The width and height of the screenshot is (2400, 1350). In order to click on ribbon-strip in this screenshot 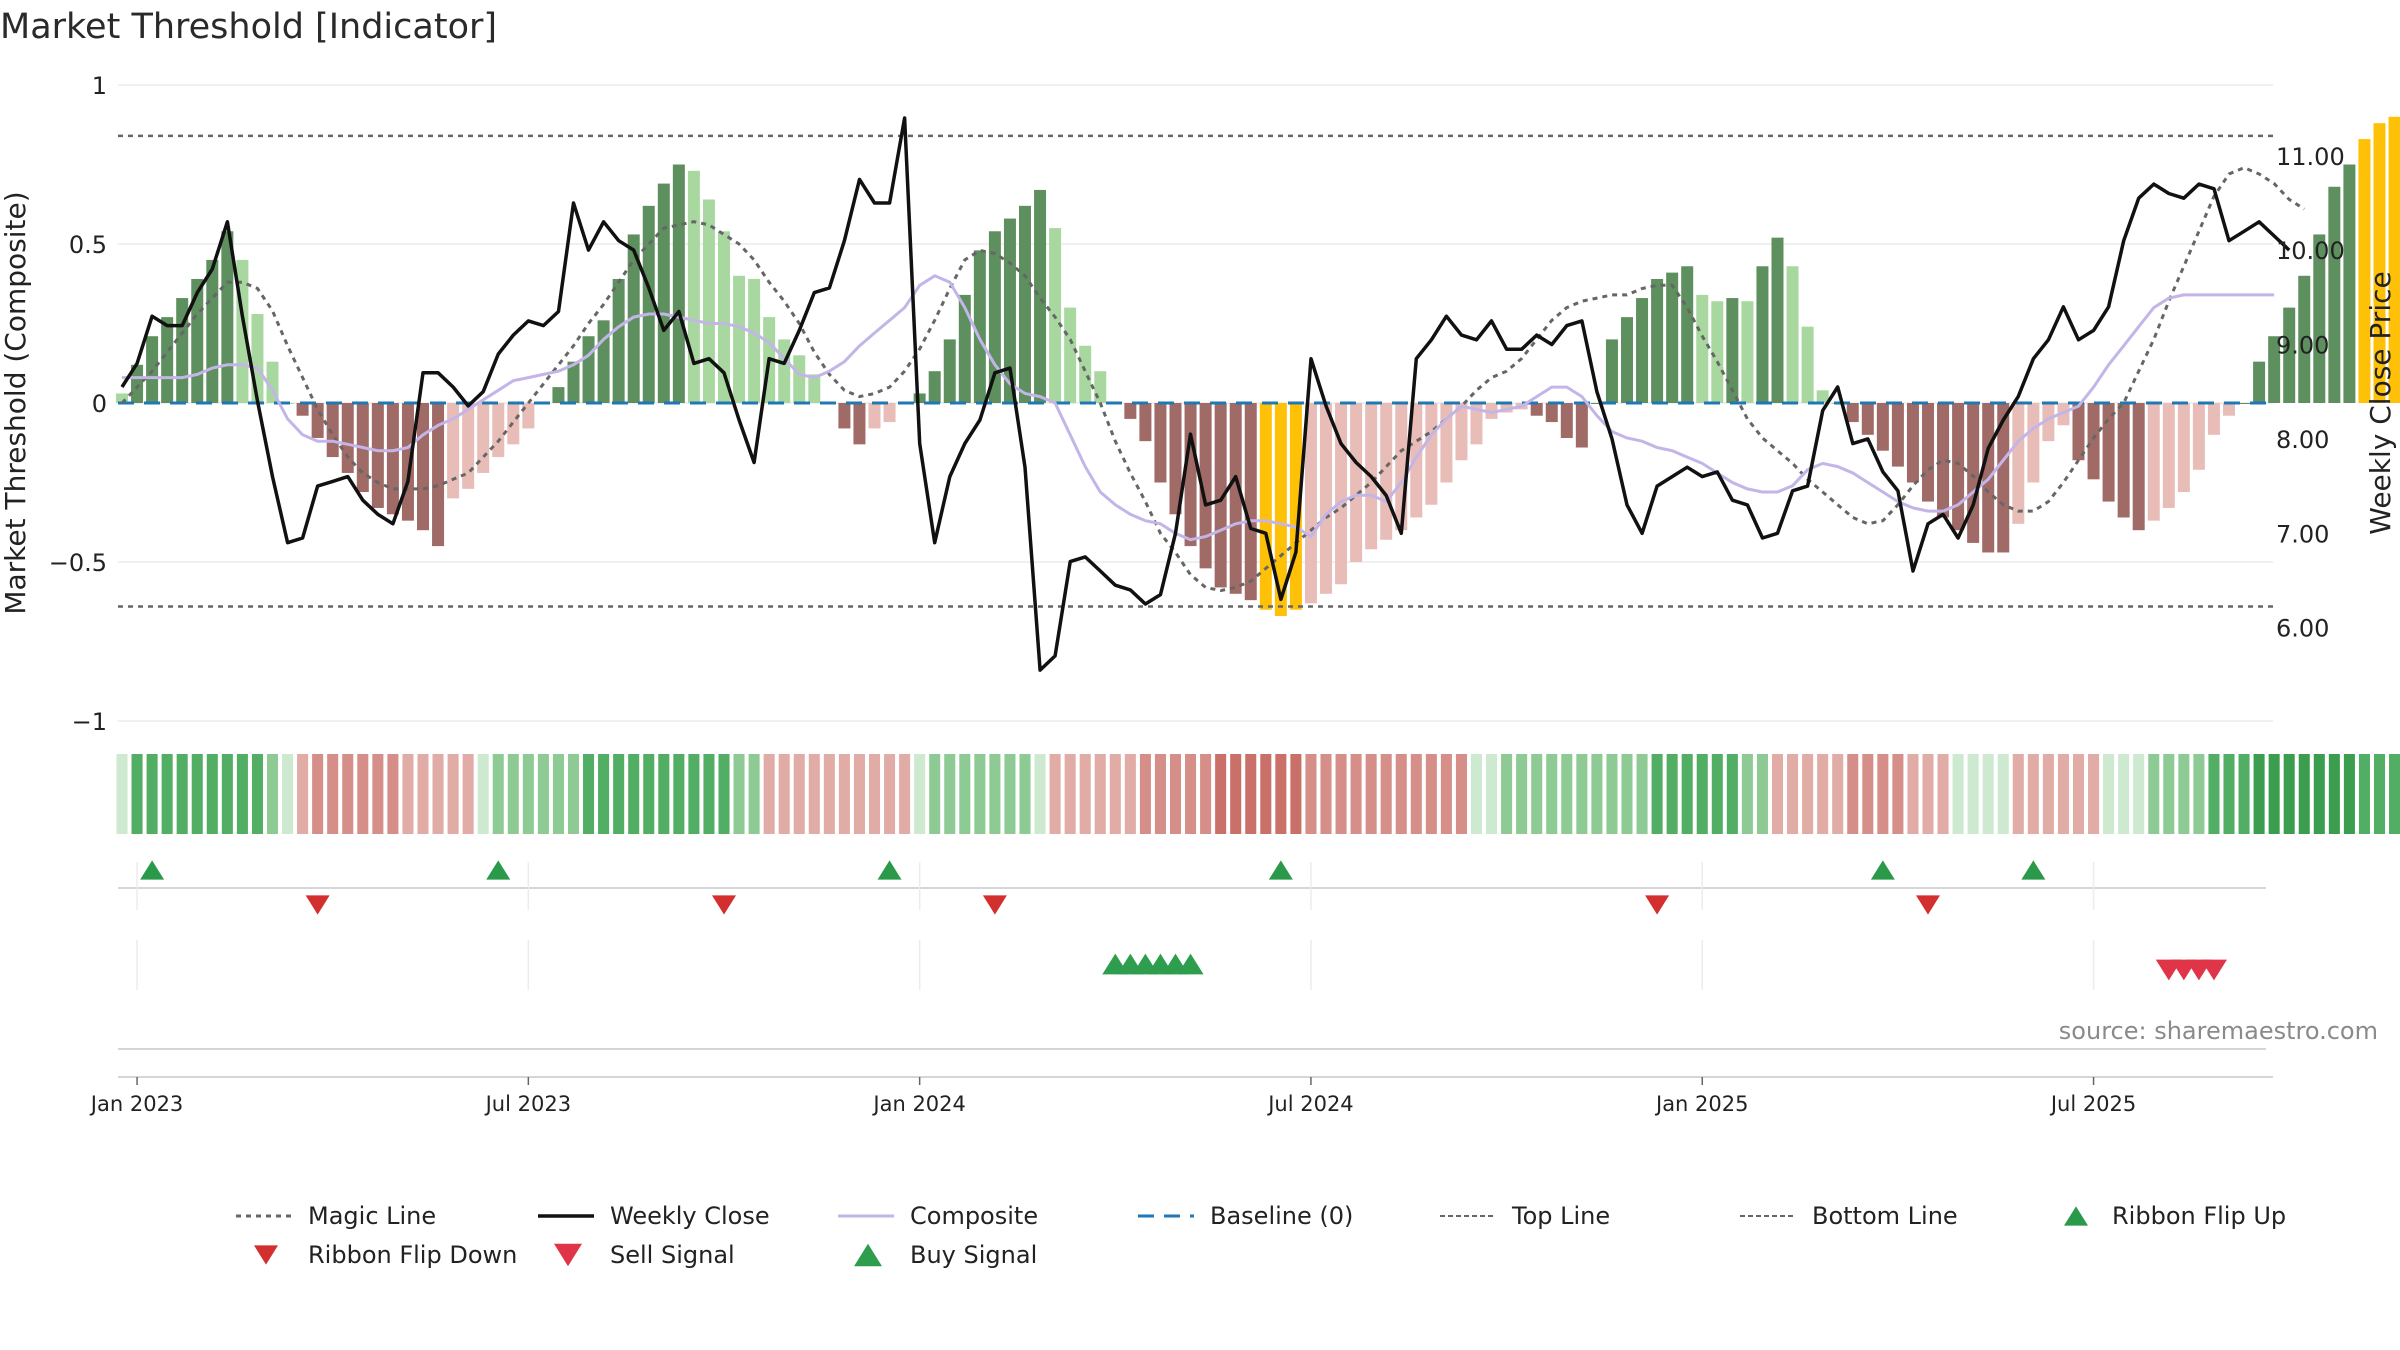, I will do `click(1258, 794)`.